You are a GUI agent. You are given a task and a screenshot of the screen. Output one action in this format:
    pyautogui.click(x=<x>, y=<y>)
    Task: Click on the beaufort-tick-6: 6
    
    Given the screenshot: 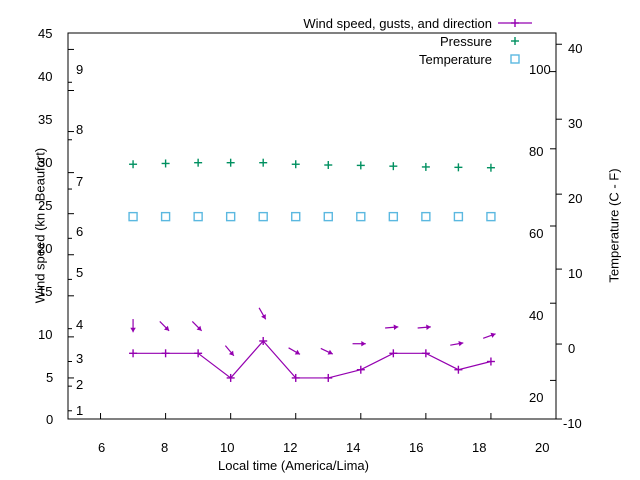 What is the action you would take?
    pyautogui.click(x=80, y=231)
    